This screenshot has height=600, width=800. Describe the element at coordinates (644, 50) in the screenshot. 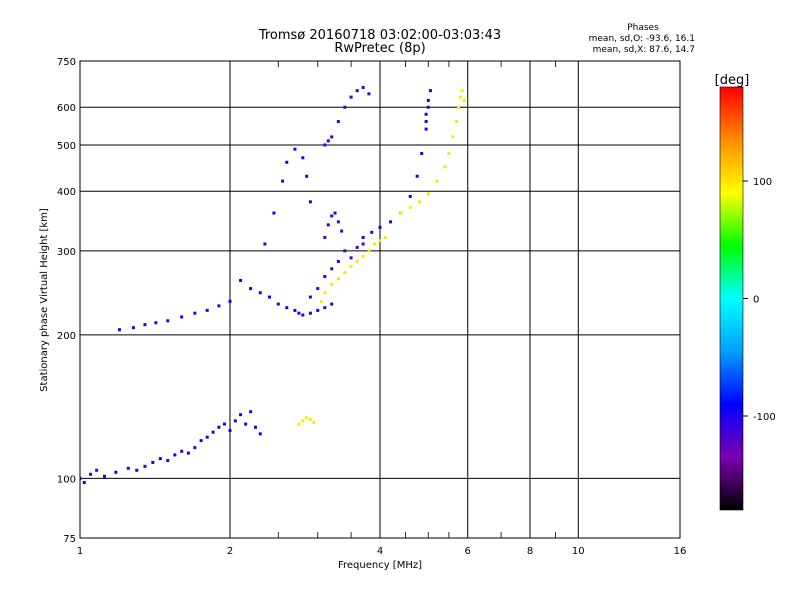

I see `stats-x-mode: mean, sd,X: 87.6, 14.7` at that location.